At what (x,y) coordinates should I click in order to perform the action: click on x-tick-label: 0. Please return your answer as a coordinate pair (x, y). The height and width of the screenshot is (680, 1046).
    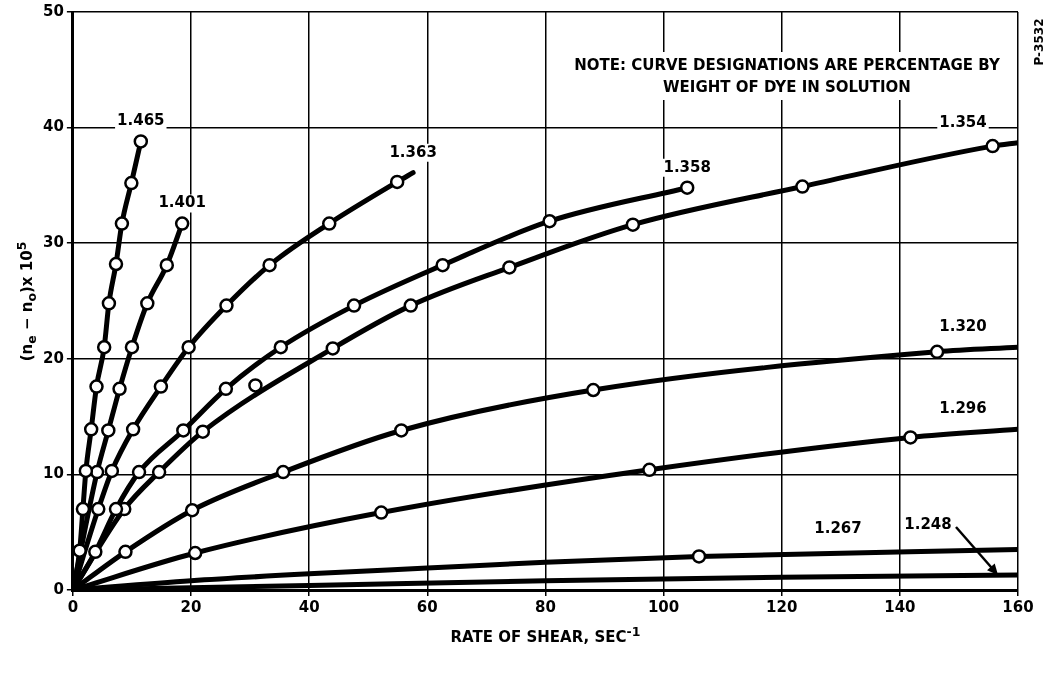
    Looking at the image, I should click on (73, 606).